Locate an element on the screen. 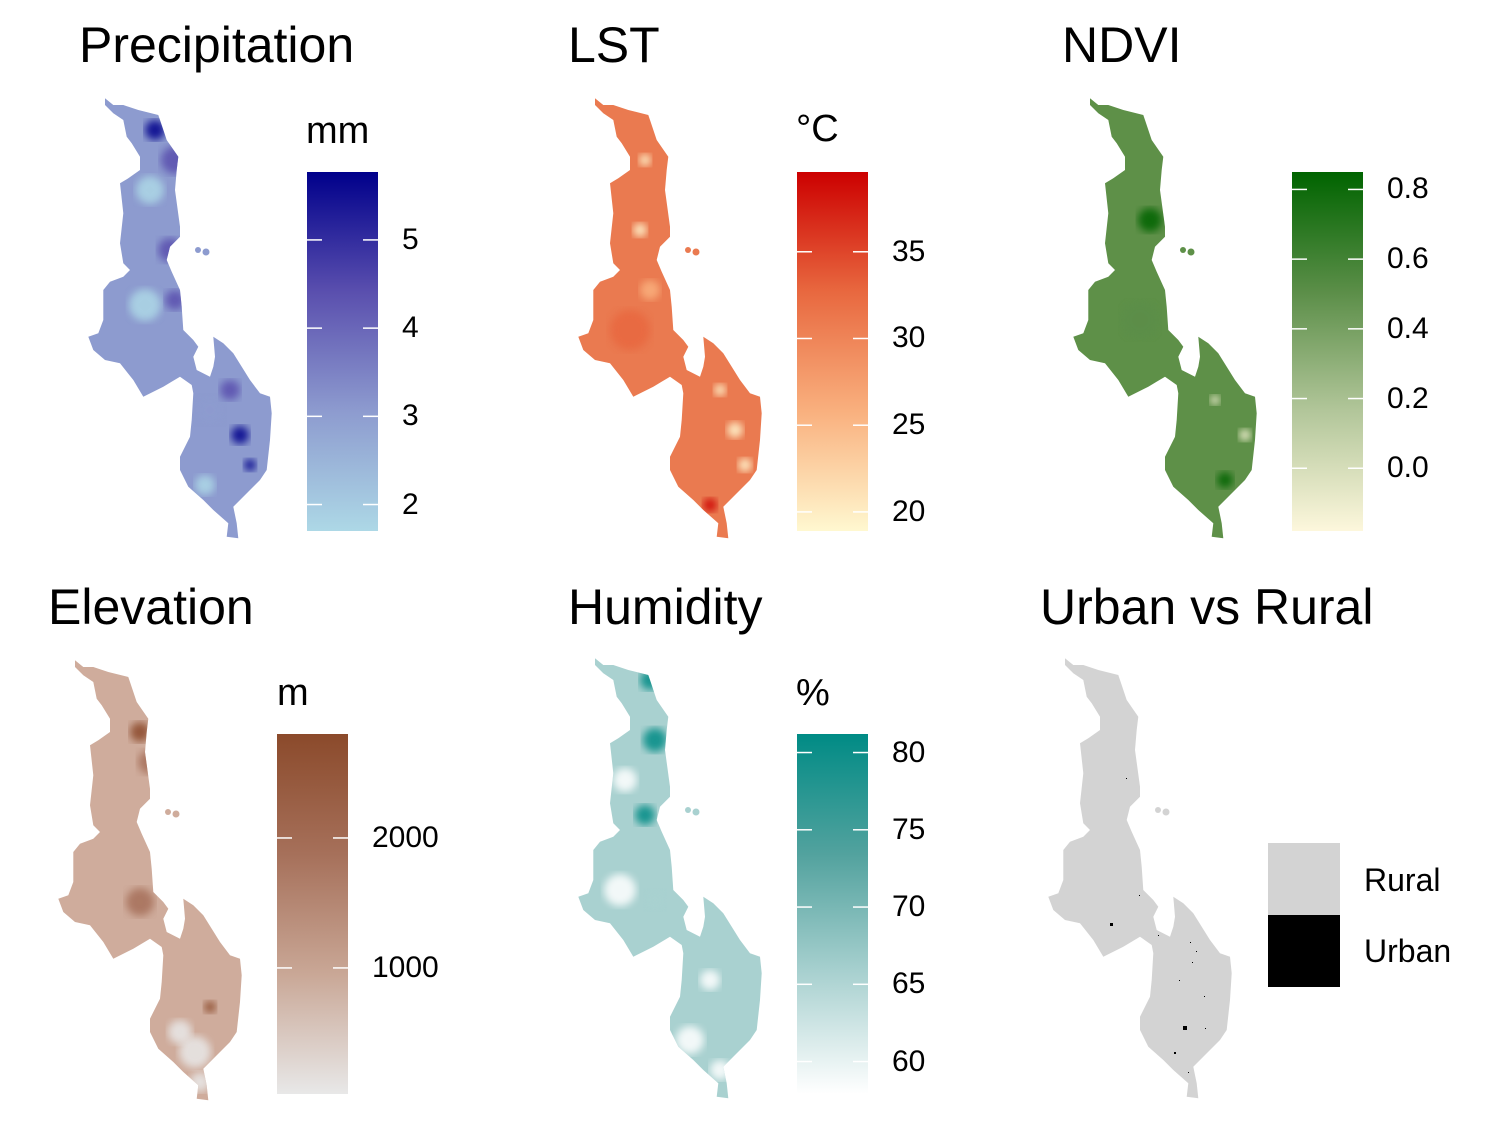 Image resolution: width=1500 pixels, height=1125 pixels. tick-label-precipitation: 4 is located at coordinates (410, 328).